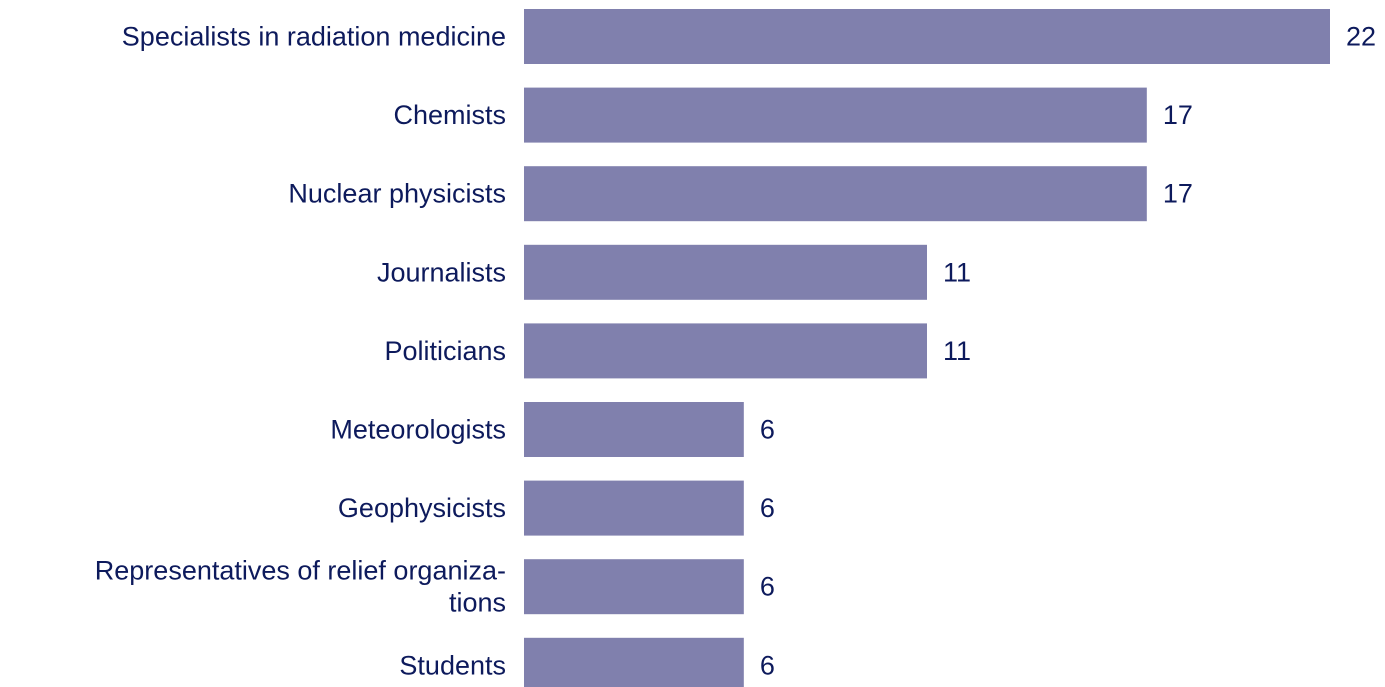 This screenshot has height=687, width=1385. I want to click on category-label-line: tions, so click(477, 603).